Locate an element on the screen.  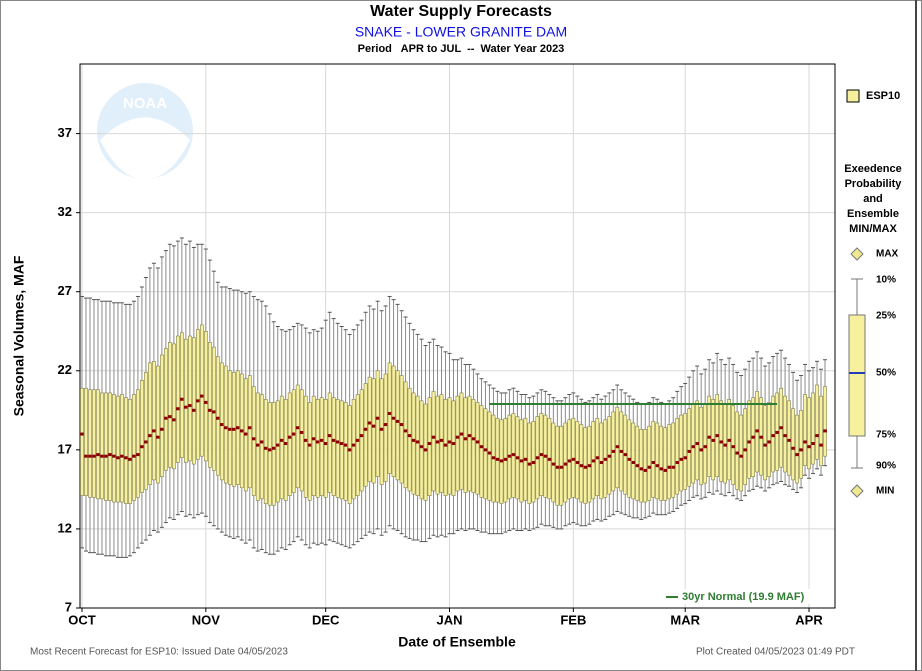
x-tick-label: FEB is located at coordinates (573, 619).